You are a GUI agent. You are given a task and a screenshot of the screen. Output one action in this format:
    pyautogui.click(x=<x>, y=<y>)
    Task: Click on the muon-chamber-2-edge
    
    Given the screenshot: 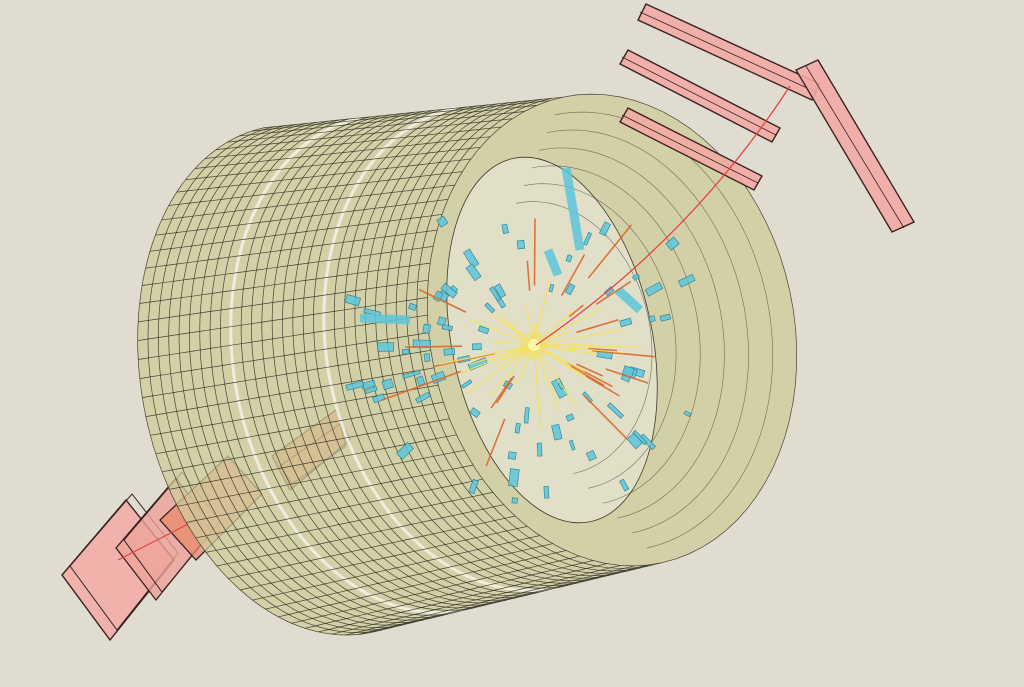 What is the action you would take?
    pyautogui.click(x=699, y=96)
    